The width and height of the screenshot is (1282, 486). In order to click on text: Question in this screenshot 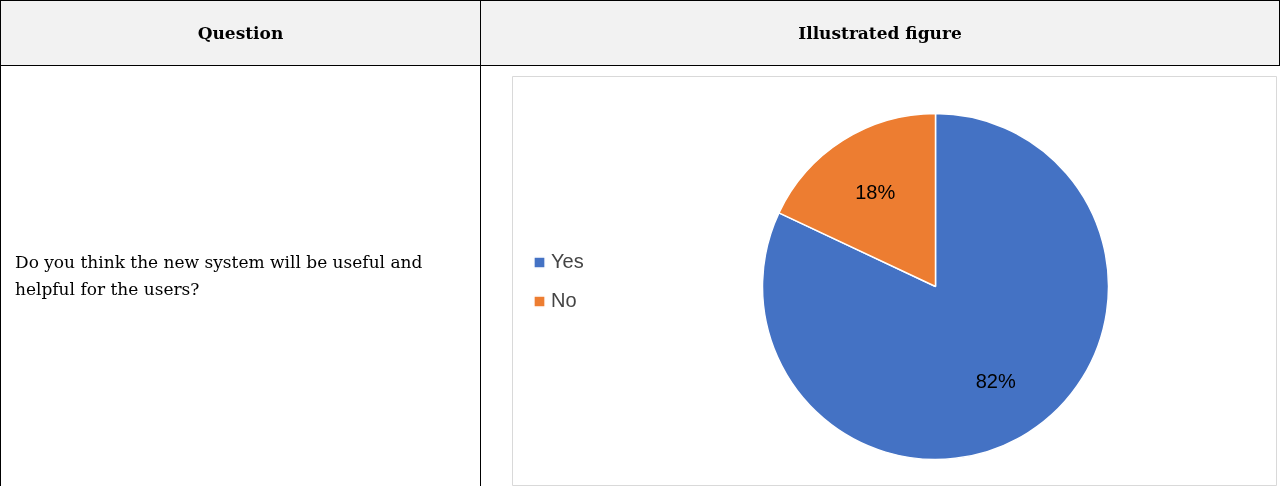, I will do `click(240, 33)`.